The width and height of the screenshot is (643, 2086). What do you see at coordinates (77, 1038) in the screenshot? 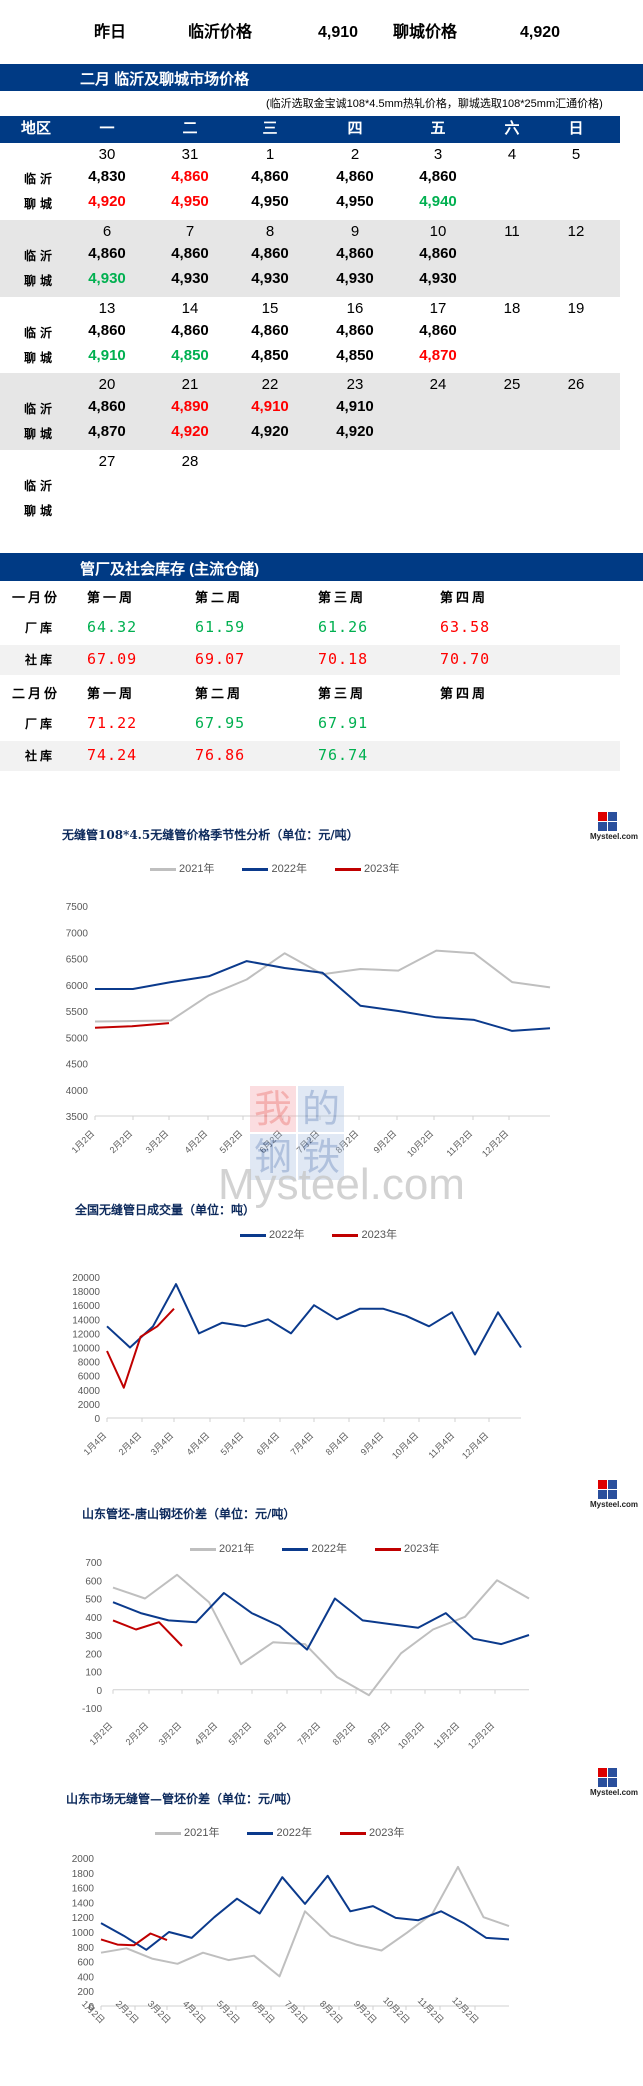
I see `svg-text: 5000` at bounding box center [77, 1038].